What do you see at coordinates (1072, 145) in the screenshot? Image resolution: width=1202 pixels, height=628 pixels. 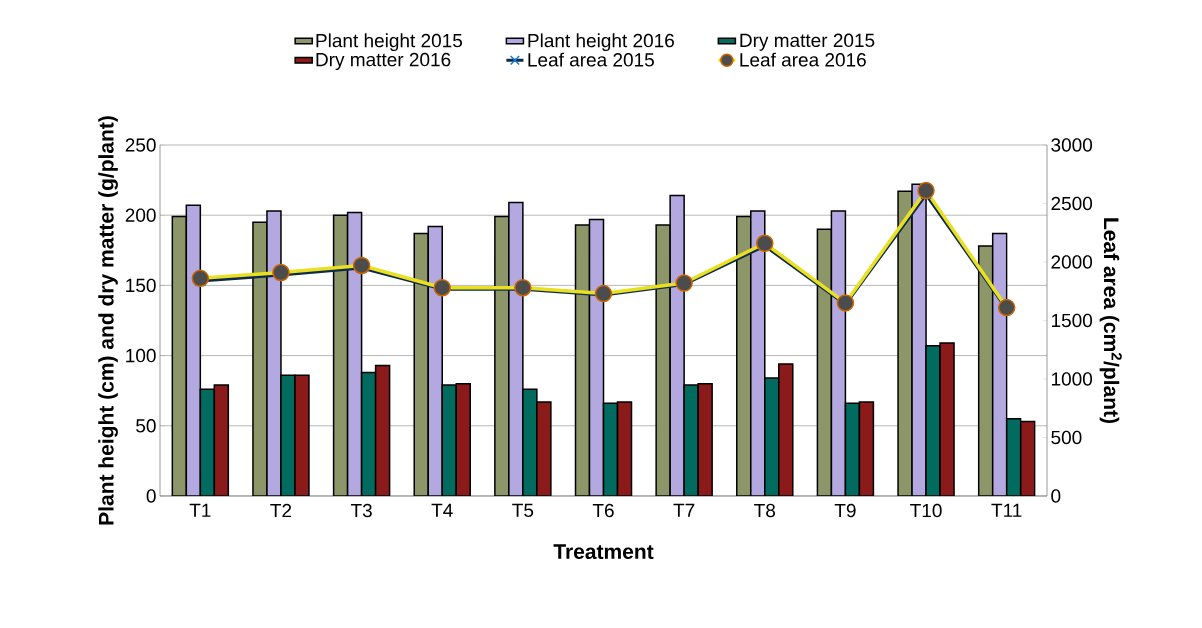 I see `y2-tick-label: 3000` at bounding box center [1072, 145].